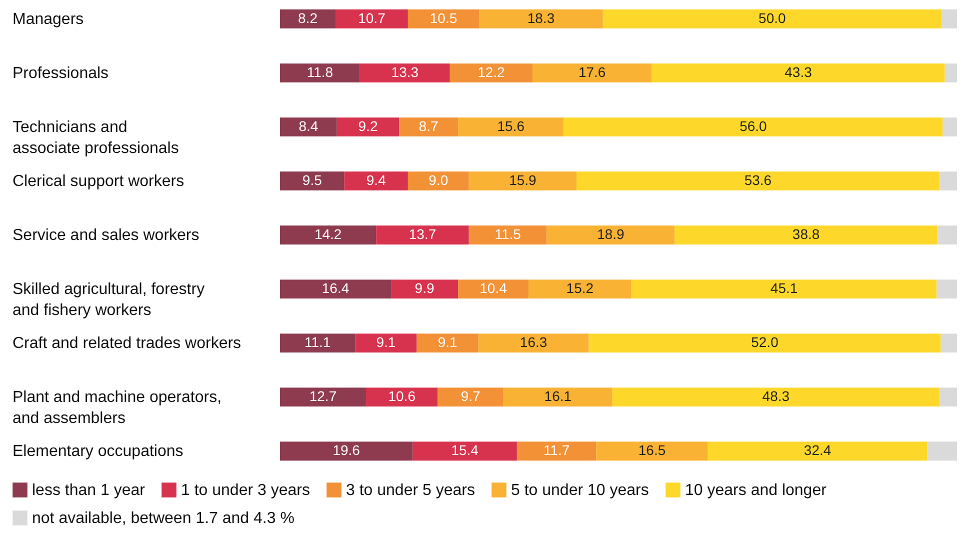  I want to click on data-label: 9.5, so click(312, 180).